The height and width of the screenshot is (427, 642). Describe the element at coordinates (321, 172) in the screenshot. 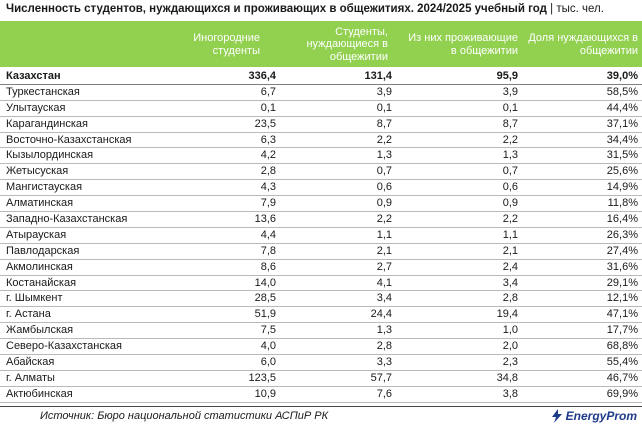

I see `table-row: Жетысуская 2,8 0,7 0,7 25,6%` at that location.